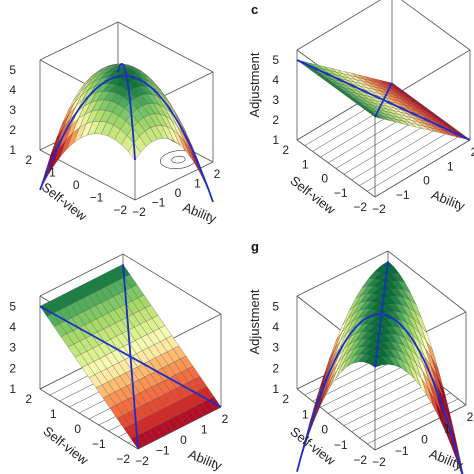 This screenshot has height=474, width=474. Describe the element at coordinates (254, 9) in the screenshot. I see `panel-letter: c` at that location.